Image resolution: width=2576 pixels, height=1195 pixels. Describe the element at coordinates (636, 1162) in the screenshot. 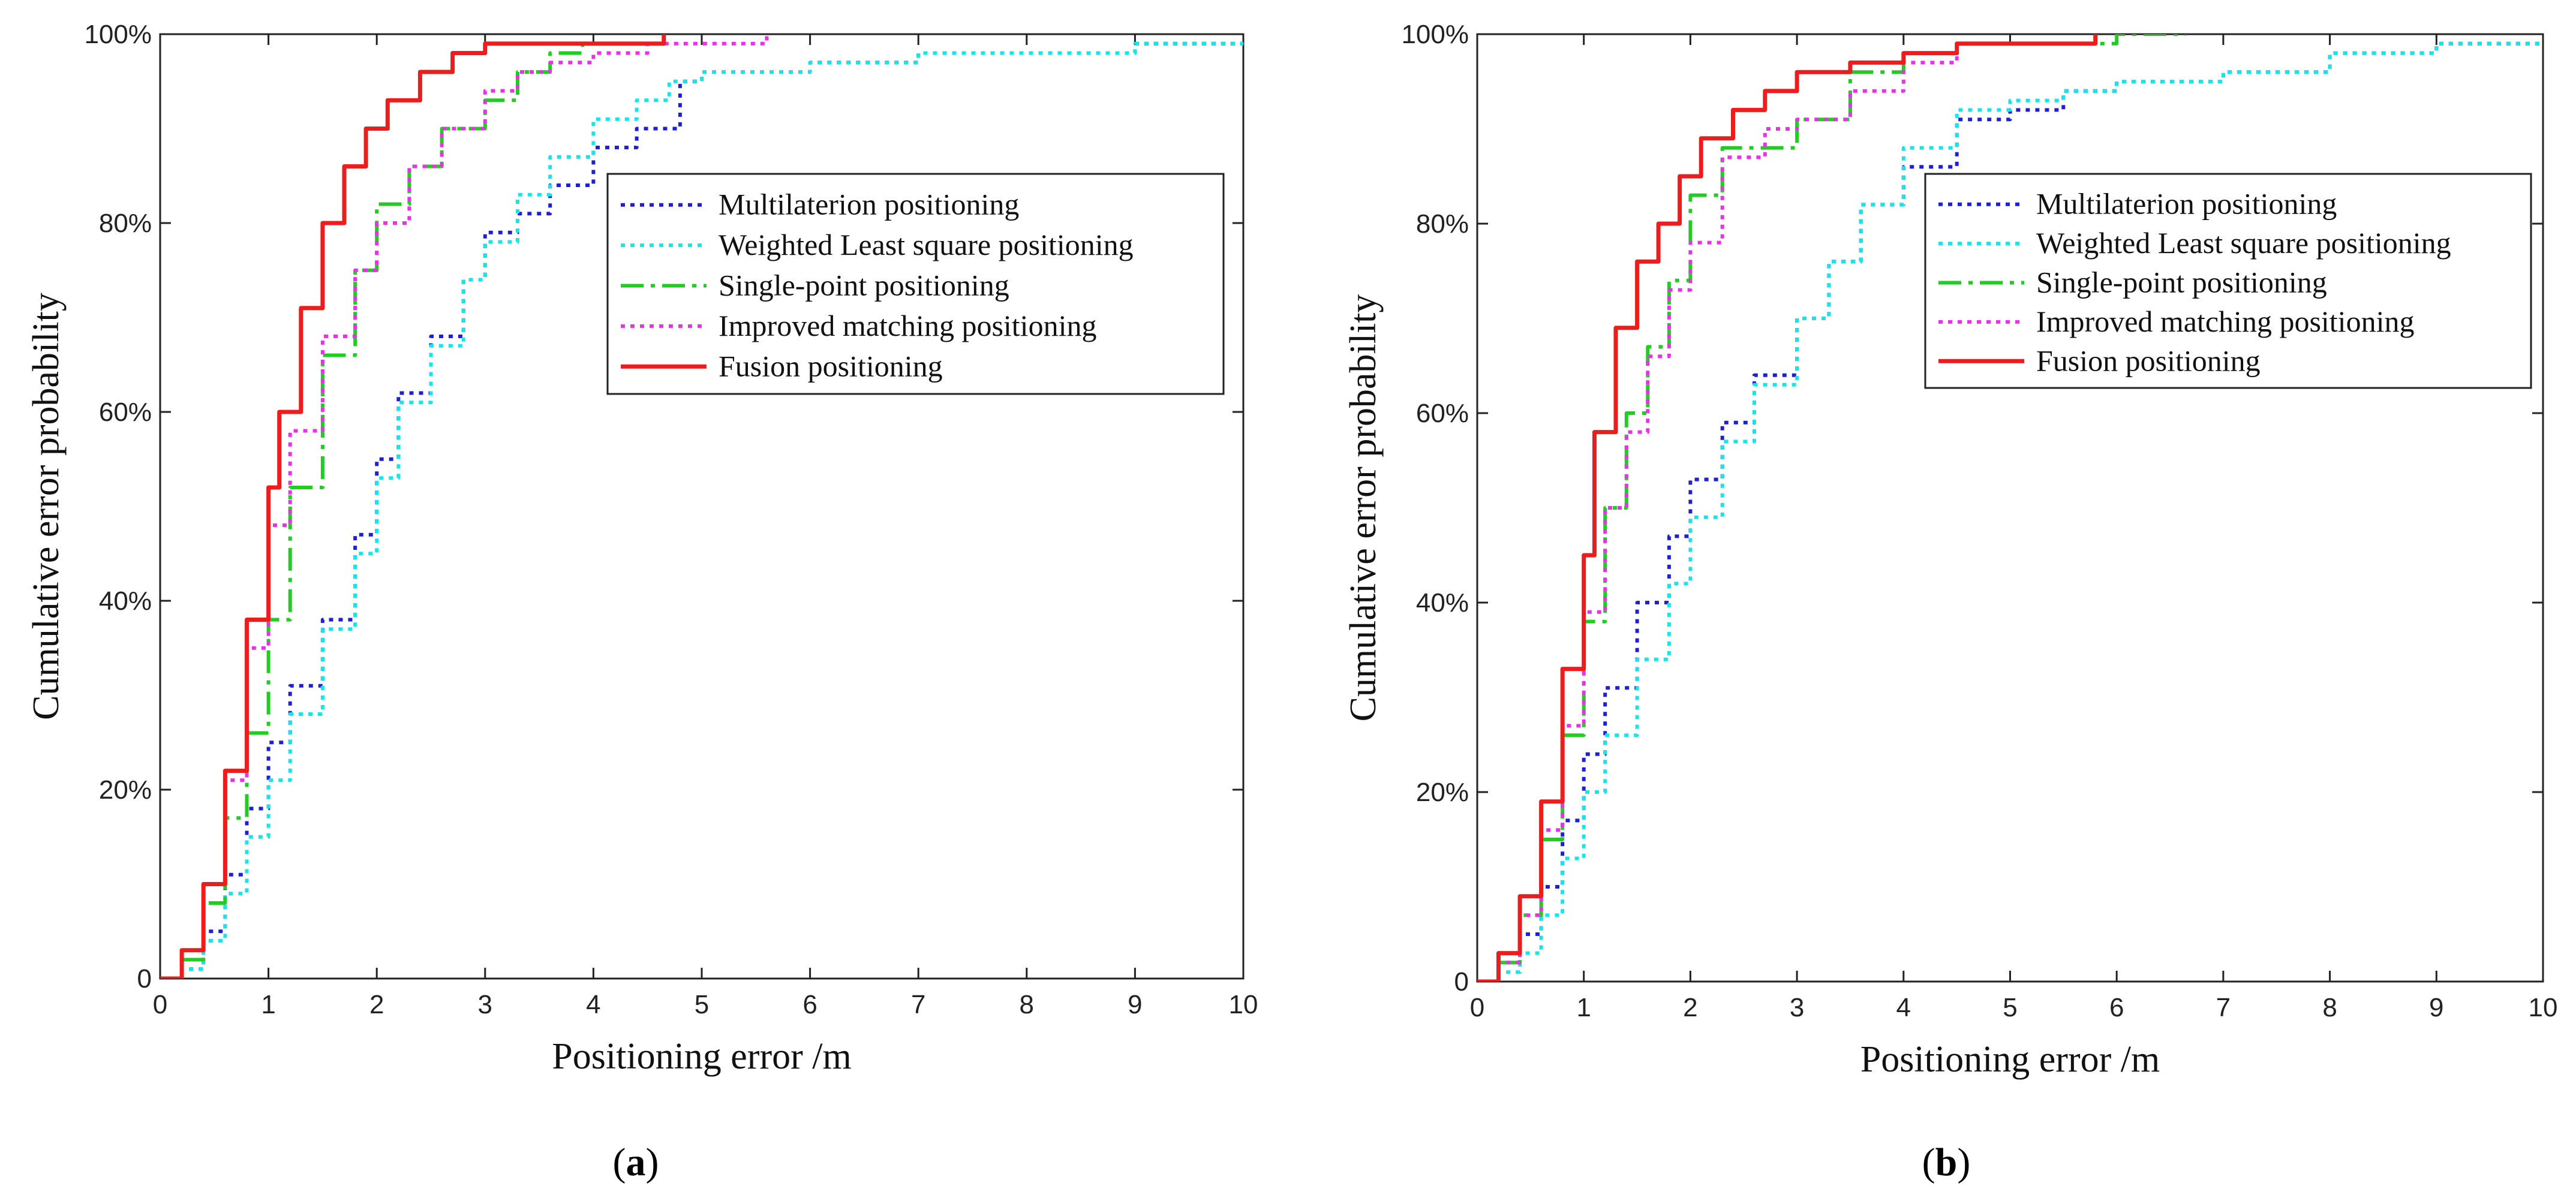

I see `panel-label: (a)` at that location.